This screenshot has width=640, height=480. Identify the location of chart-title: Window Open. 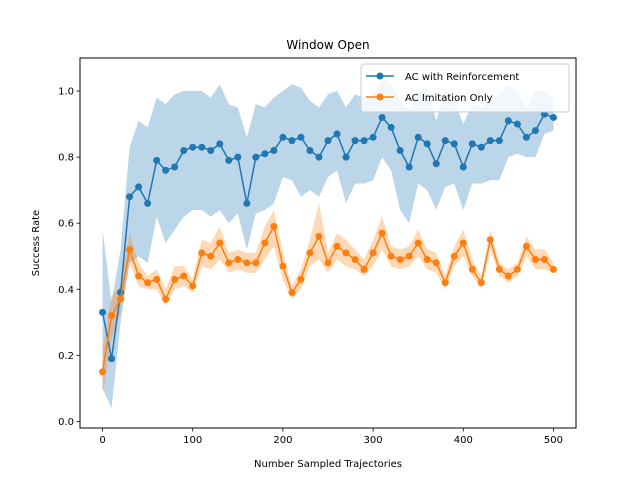
(327, 45).